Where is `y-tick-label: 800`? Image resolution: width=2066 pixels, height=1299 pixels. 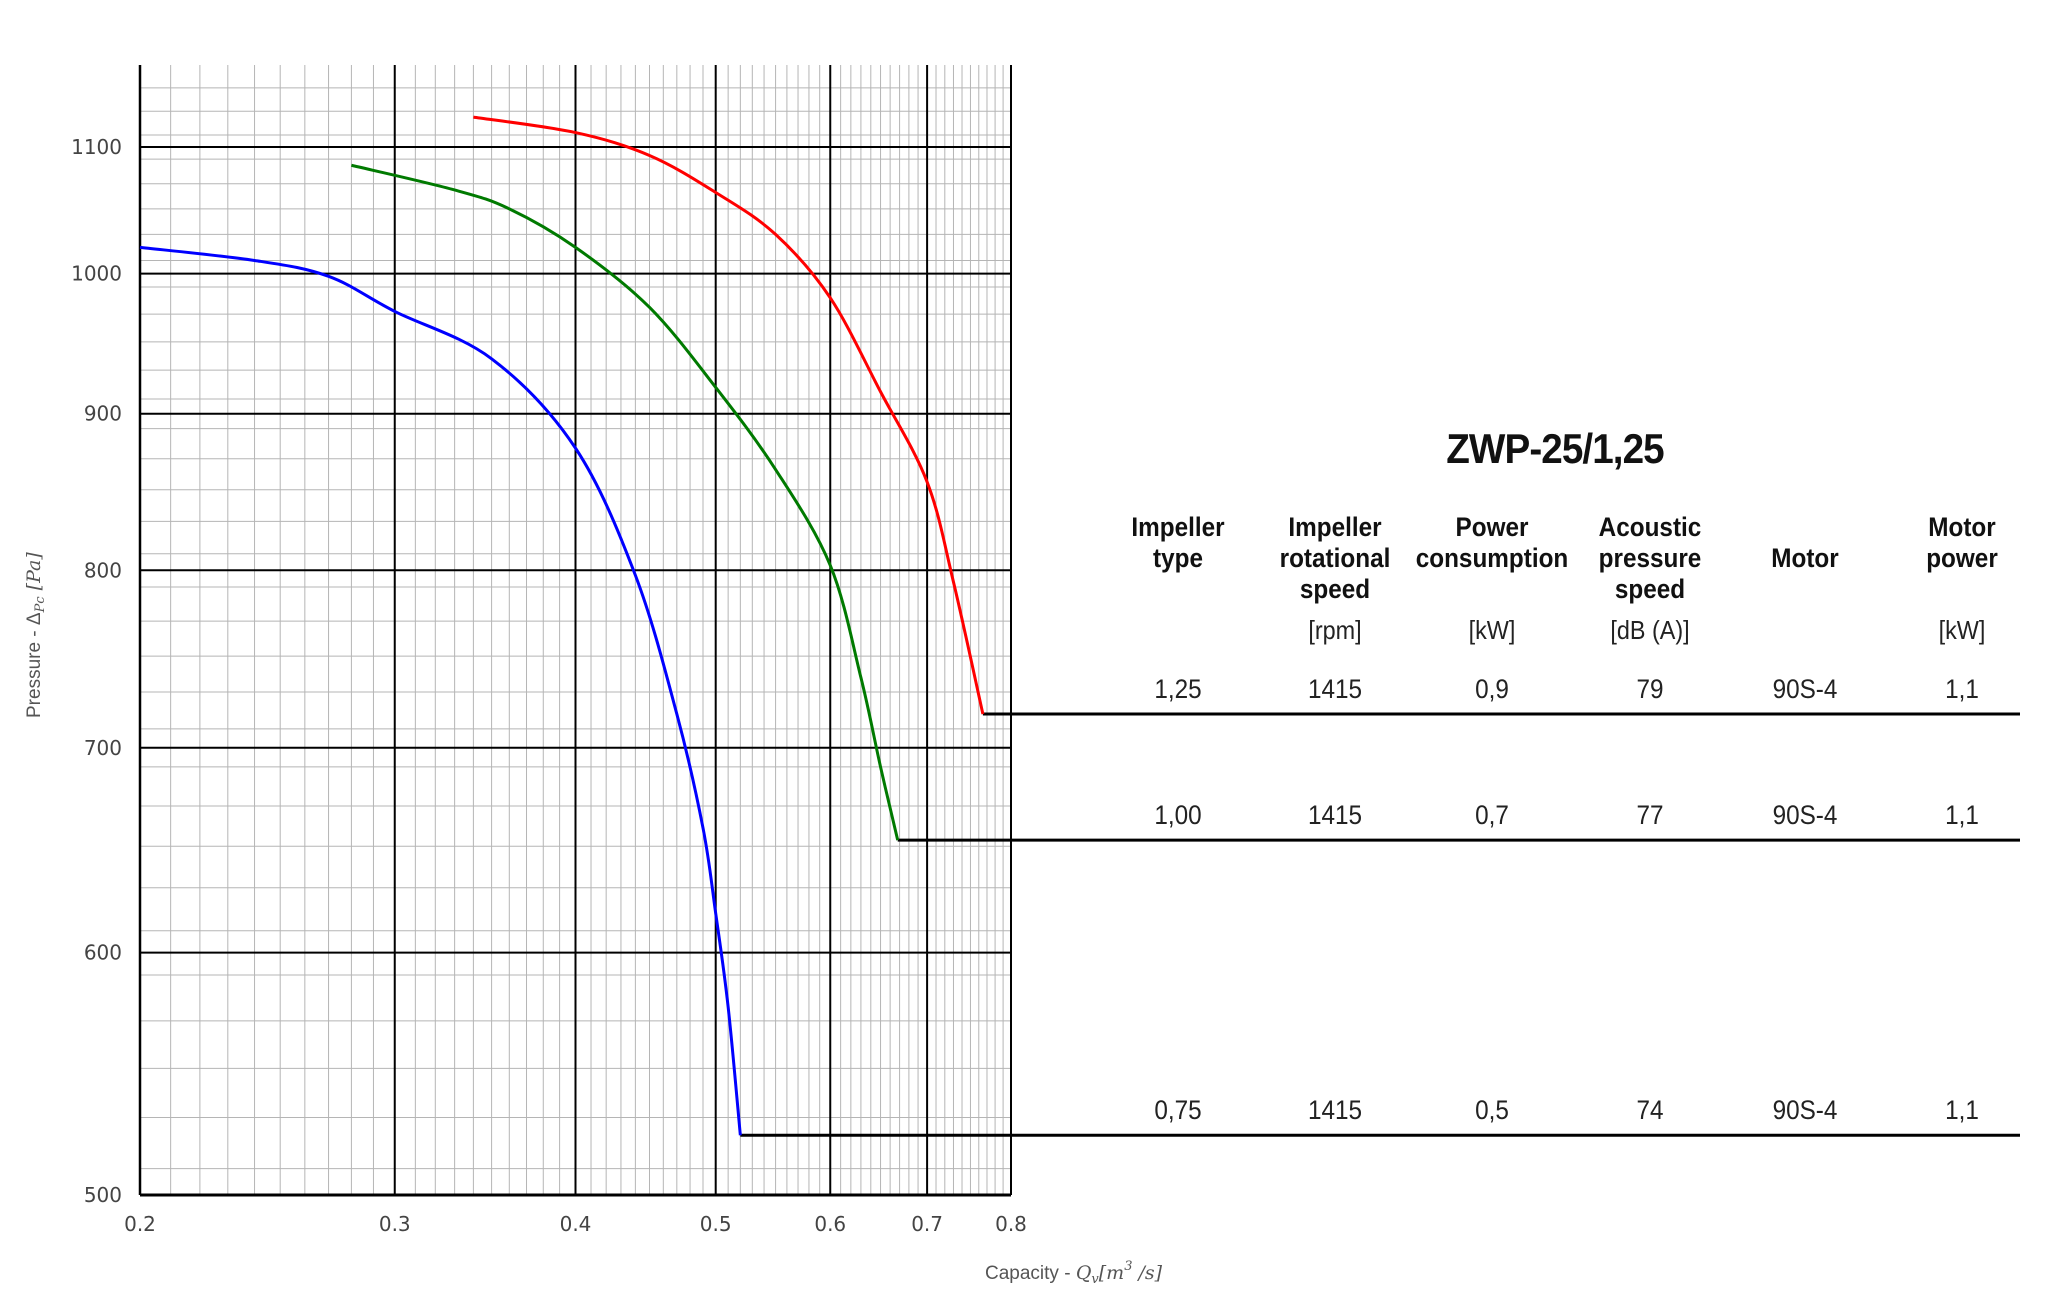
y-tick-label: 800 is located at coordinates (103, 570).